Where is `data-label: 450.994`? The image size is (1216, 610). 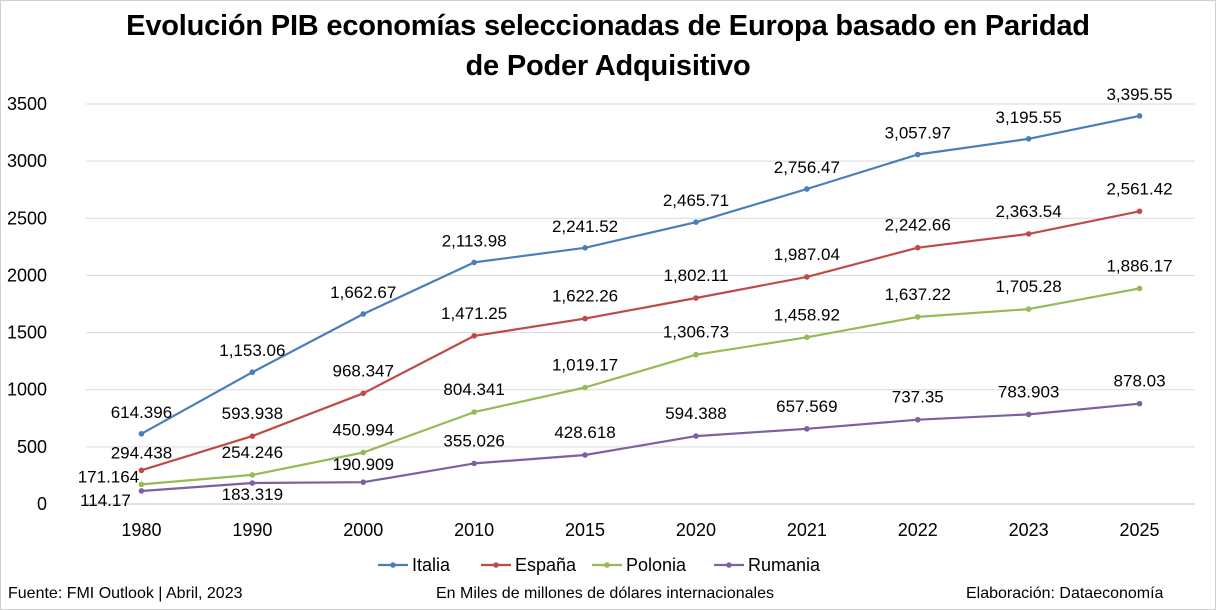 data-label: 450.994 is located at coordinates (363, 429).